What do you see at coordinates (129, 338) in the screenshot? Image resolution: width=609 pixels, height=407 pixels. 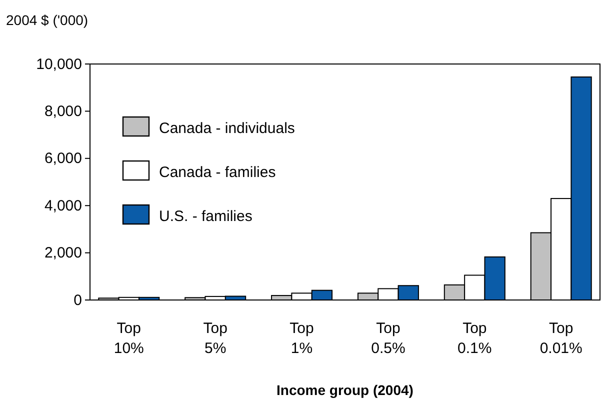 I see `x-tick-label: Top 10%` at bounding box center [129, 338].